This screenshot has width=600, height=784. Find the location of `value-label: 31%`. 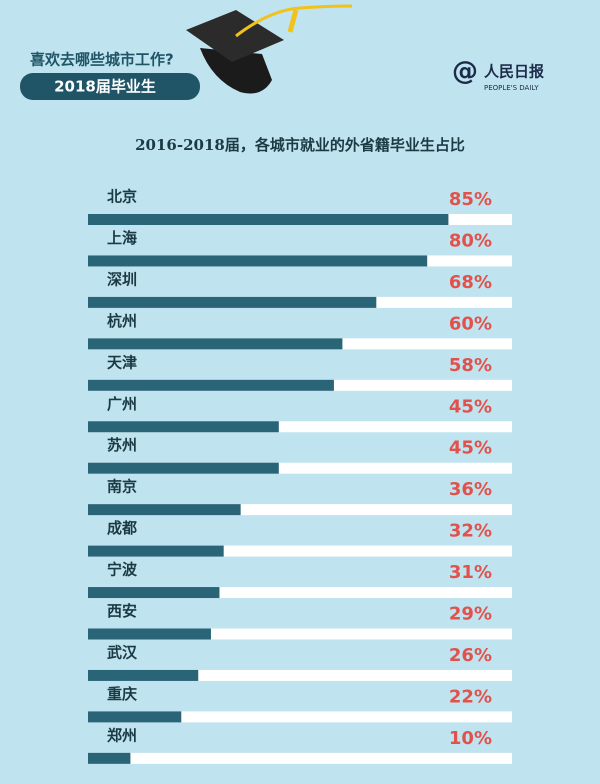

value-label: 31% is located at coordinates (470, 572).